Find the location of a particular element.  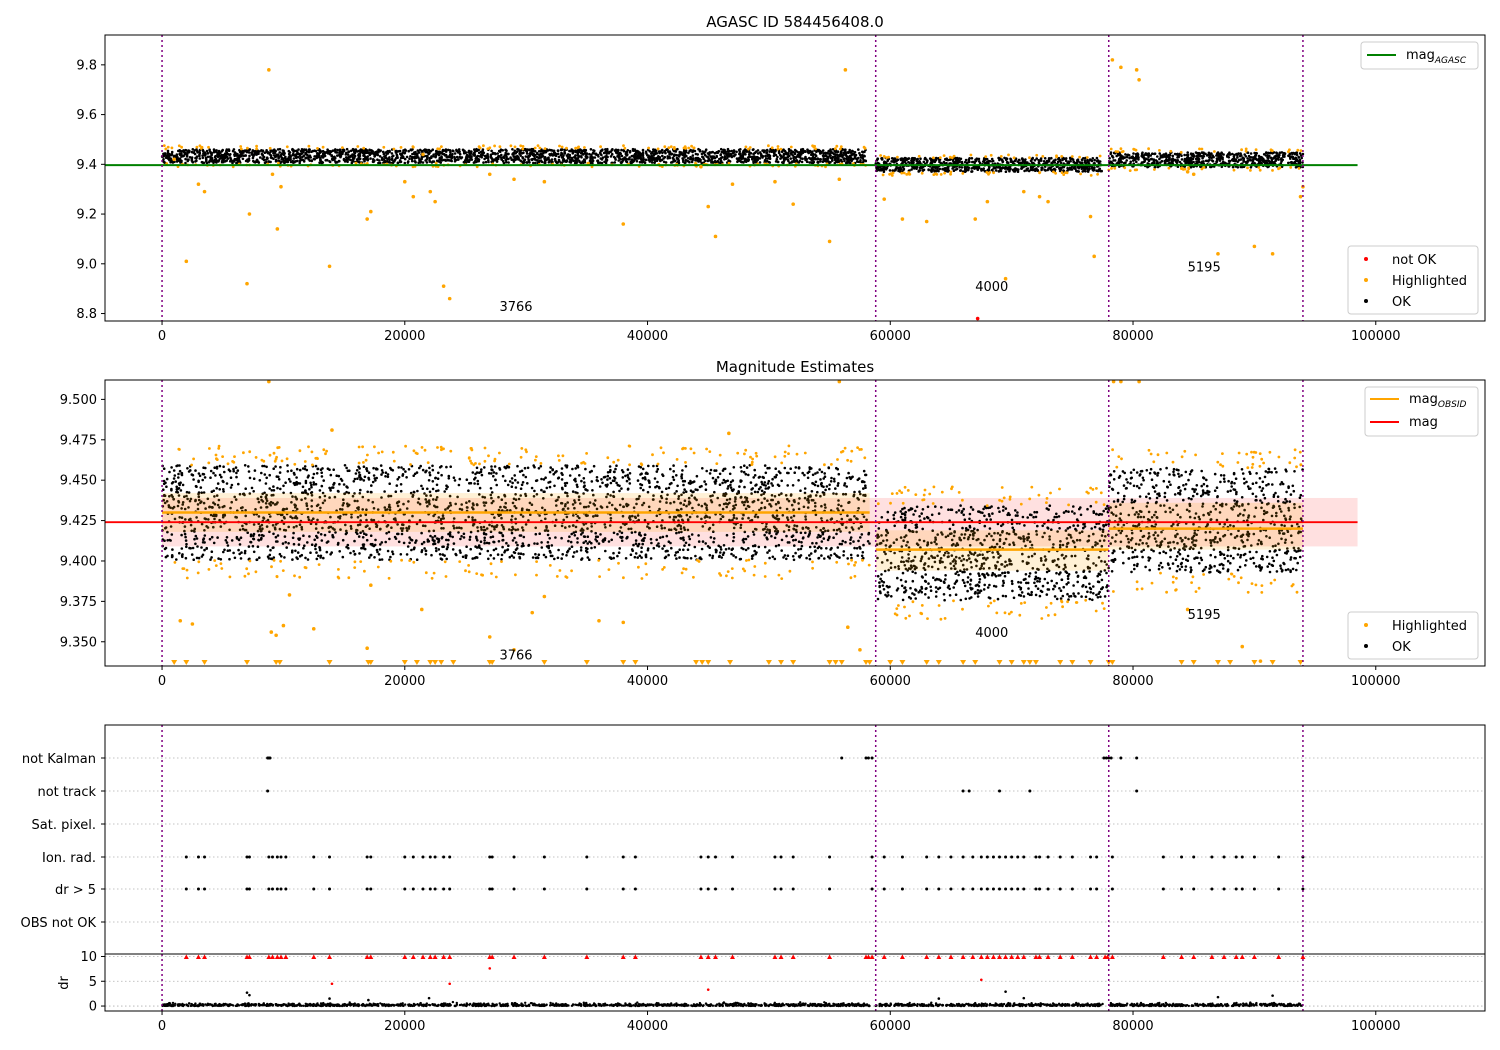

legend-label-sub: AGASC is located at coordinates (1450, 61).